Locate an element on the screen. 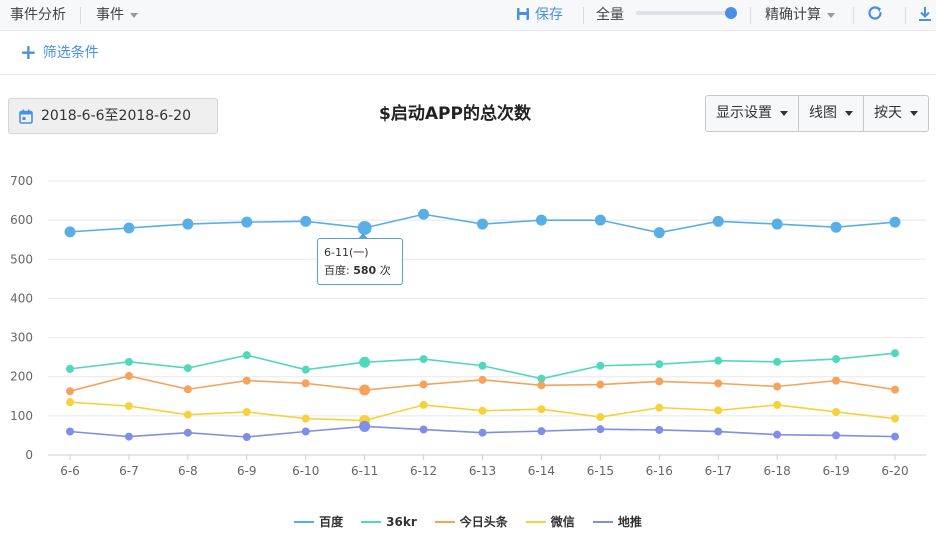 The width and height of the screenshot is (936, 539). legend-item: 地推 is located at coordinates (617, 521).